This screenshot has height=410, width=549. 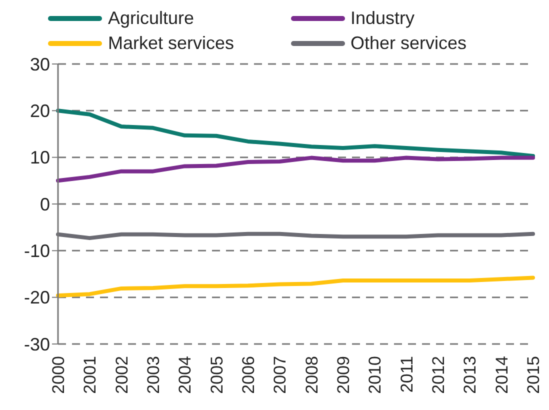 I want to click on x-tick-label: 2004, so click(x=185, y=375).